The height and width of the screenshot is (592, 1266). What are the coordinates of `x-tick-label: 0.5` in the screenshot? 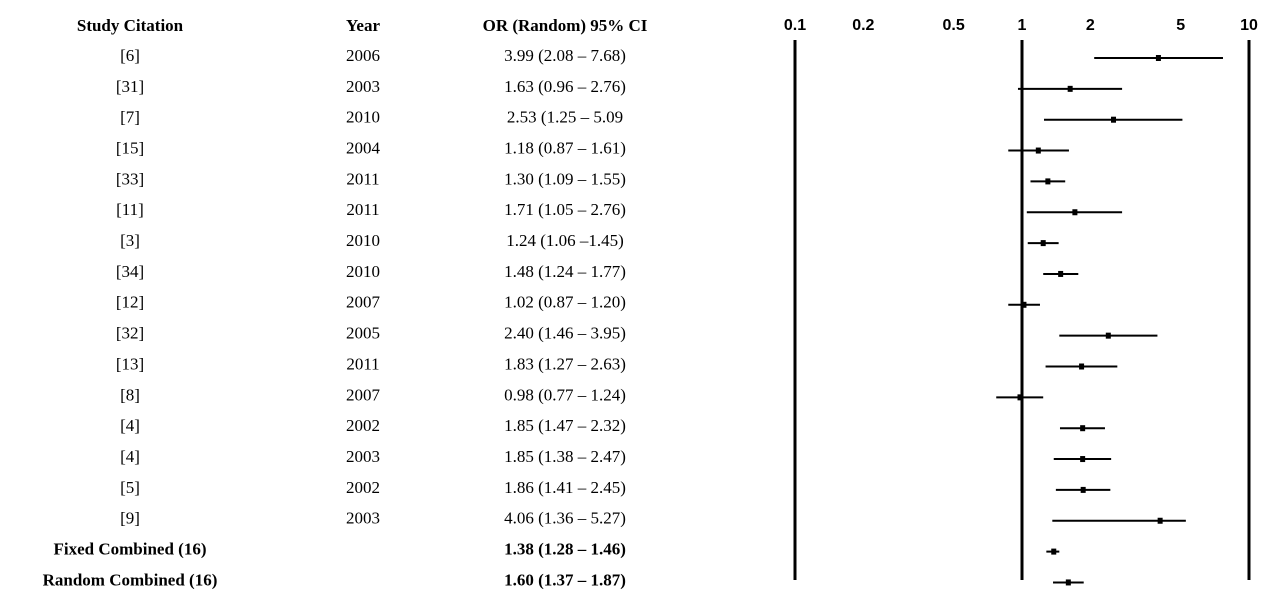 It's located at (954, 25).